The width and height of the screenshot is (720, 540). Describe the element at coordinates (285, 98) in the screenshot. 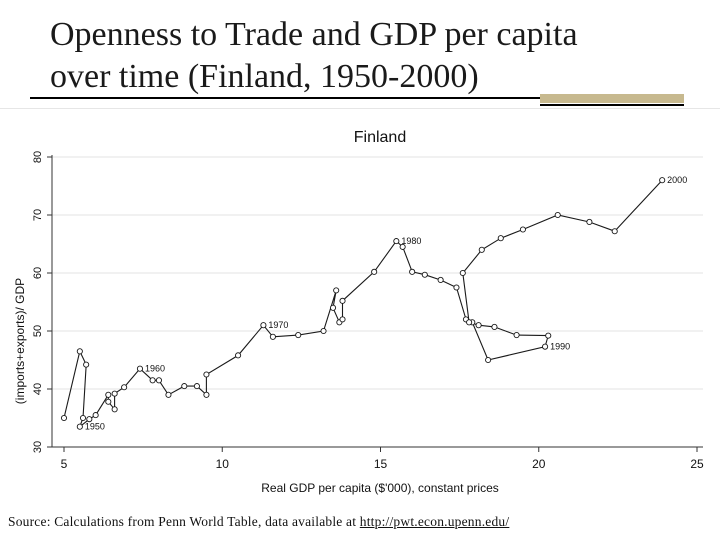

I see `title-underline` at that location.